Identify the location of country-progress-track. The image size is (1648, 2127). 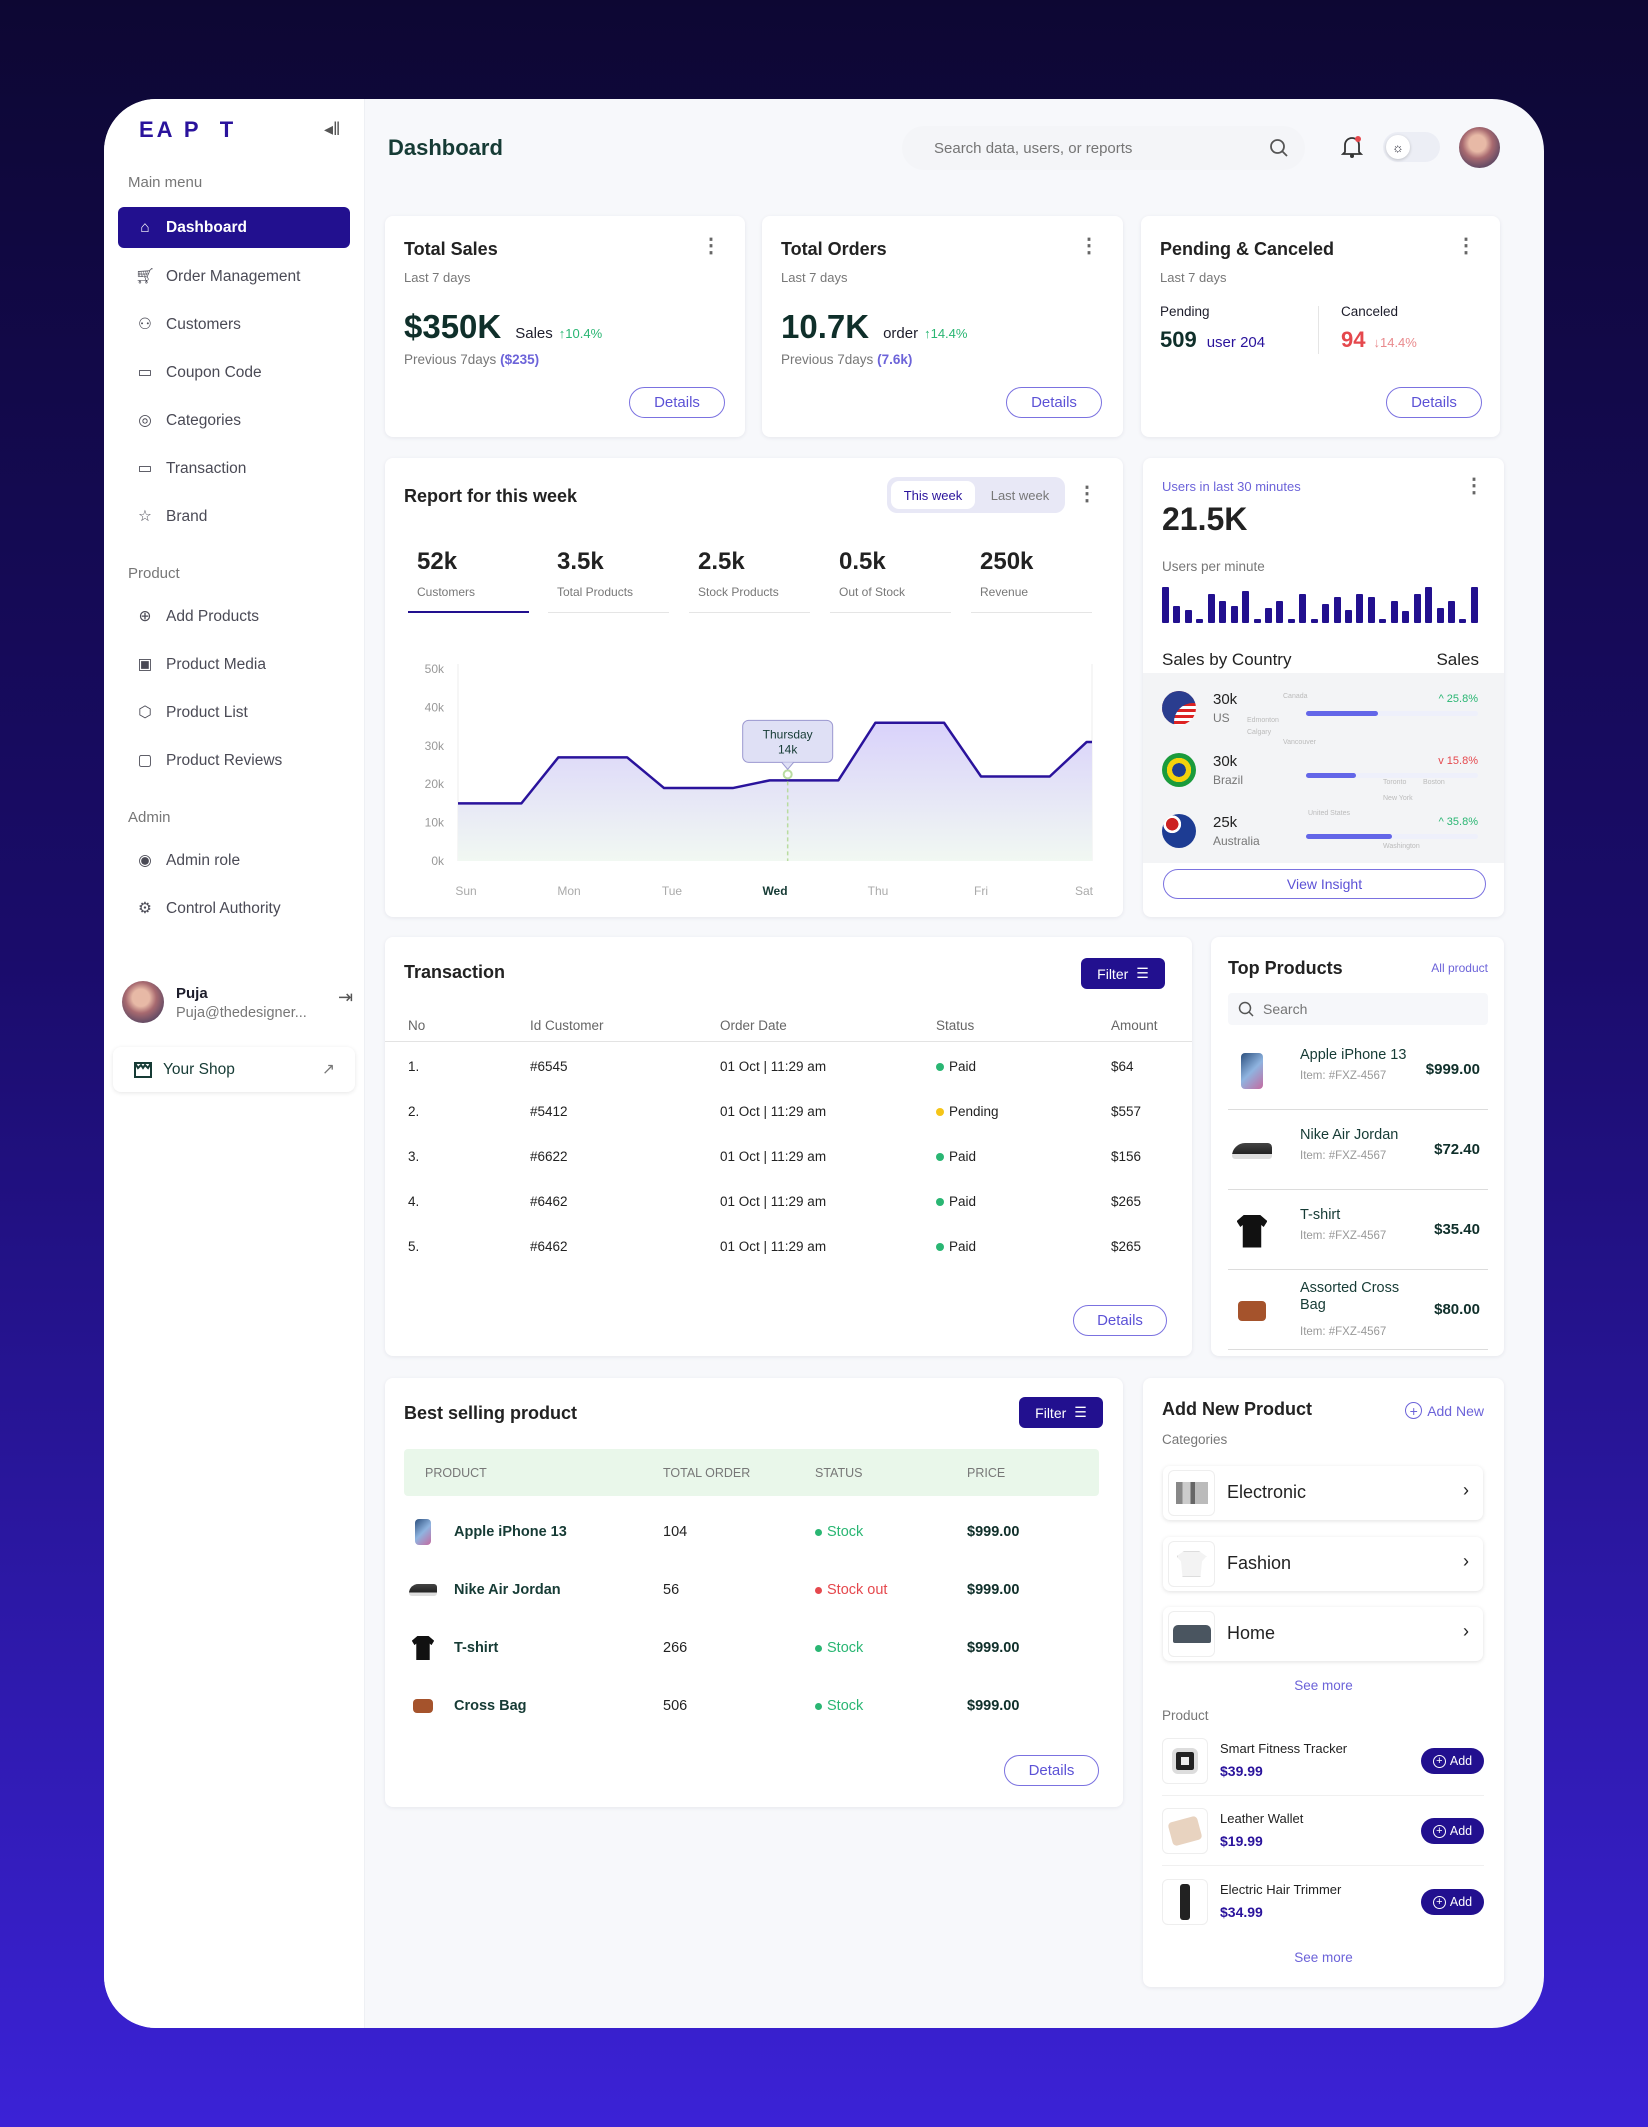
(1392, 713).